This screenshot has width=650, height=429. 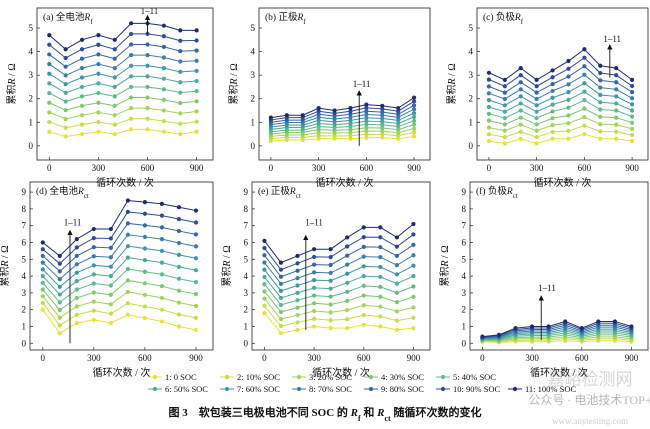 I want to click on title-subscript: ct, so click(x=298, y=196).